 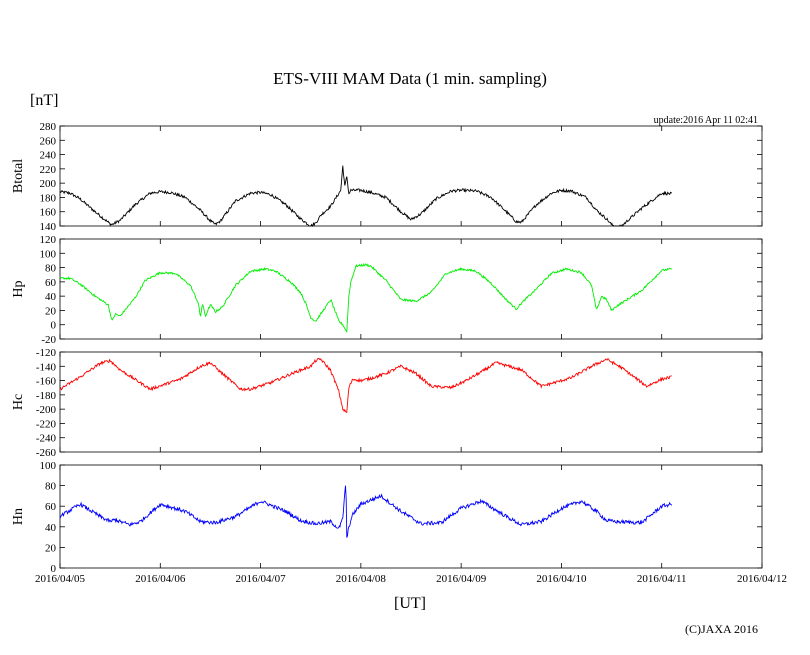 What do you see at coordinates (48, 227) in the screenshot?
I see `y-tick-label: 140` at bounding box center [48, 227].